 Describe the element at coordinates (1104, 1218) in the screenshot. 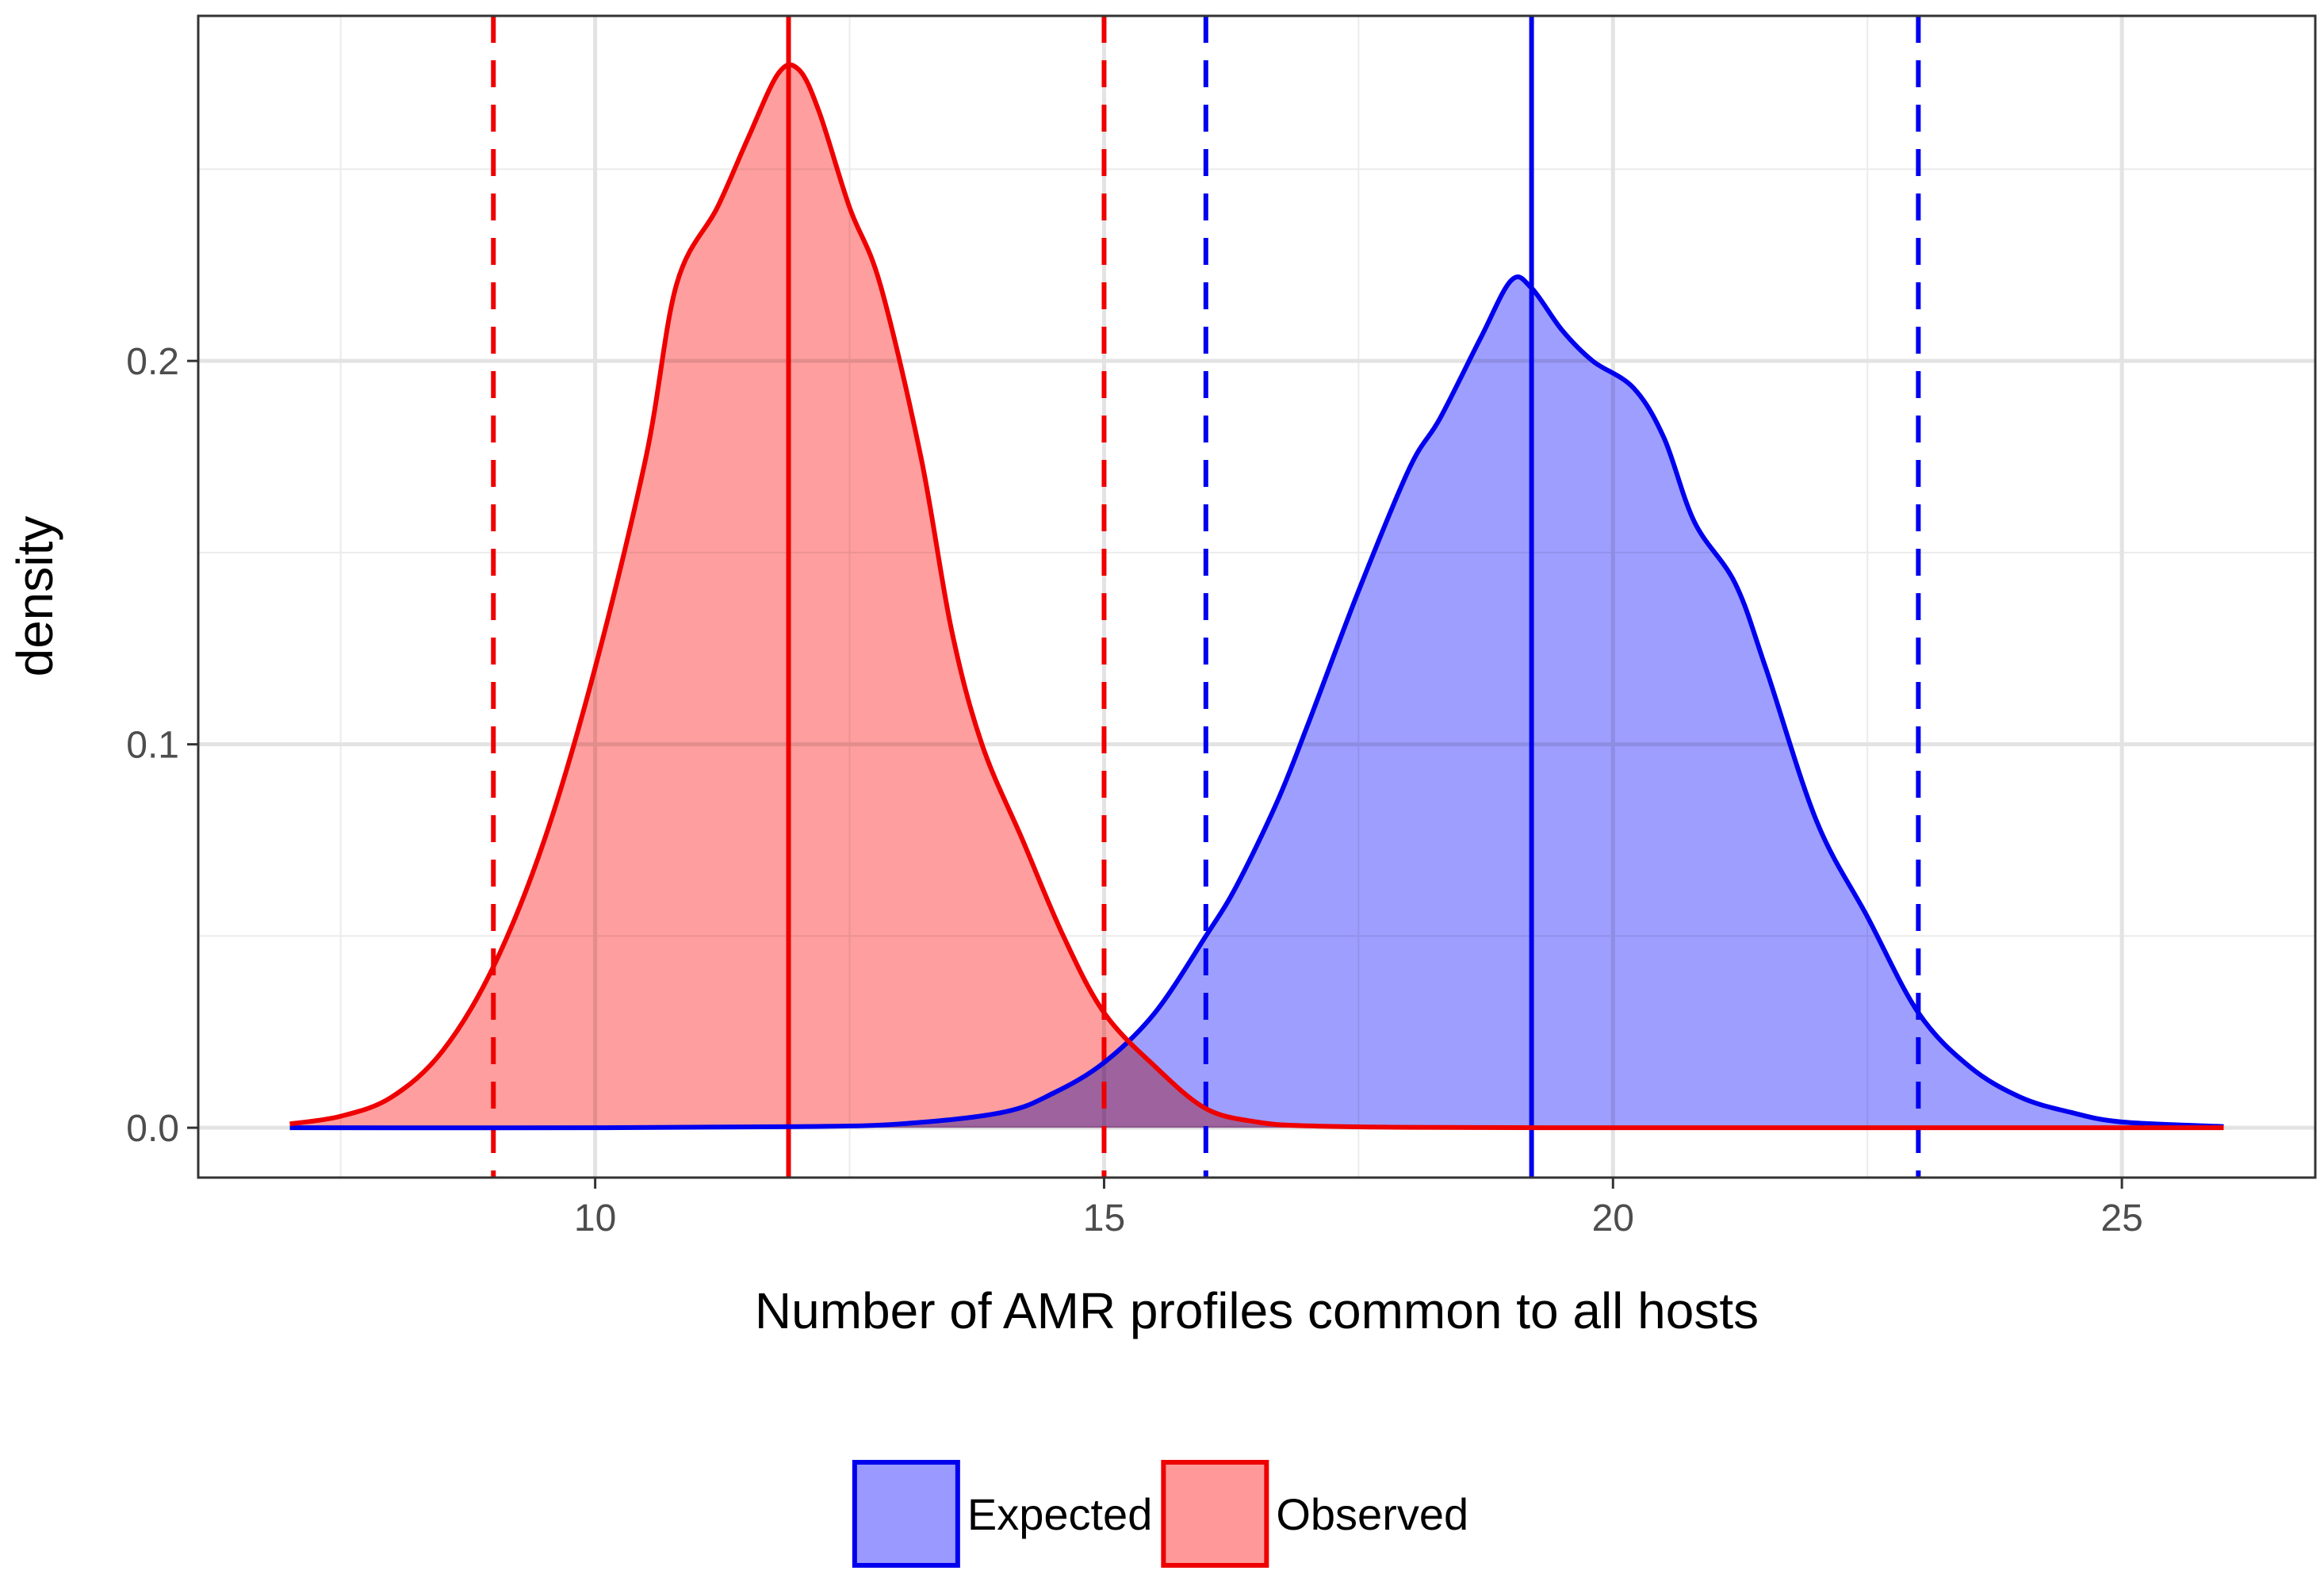

I see `x-tick-label: 15` at that location.